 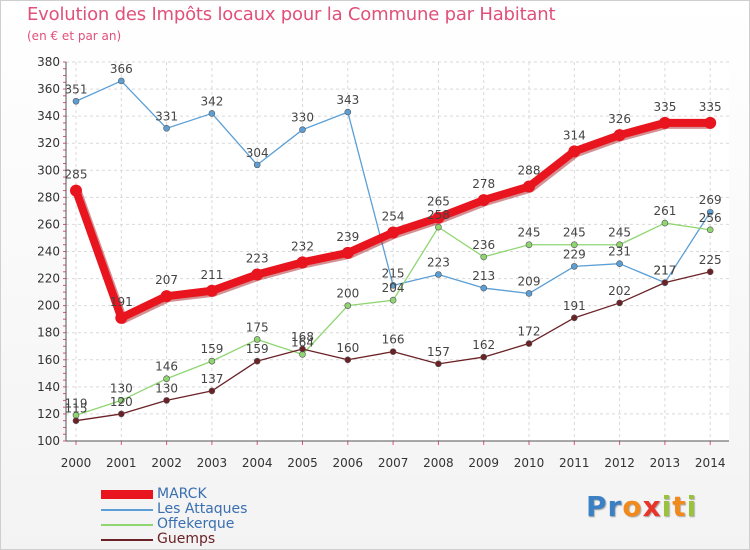 I want to click on data-label-marck: 223, so click(x=257, y=259).